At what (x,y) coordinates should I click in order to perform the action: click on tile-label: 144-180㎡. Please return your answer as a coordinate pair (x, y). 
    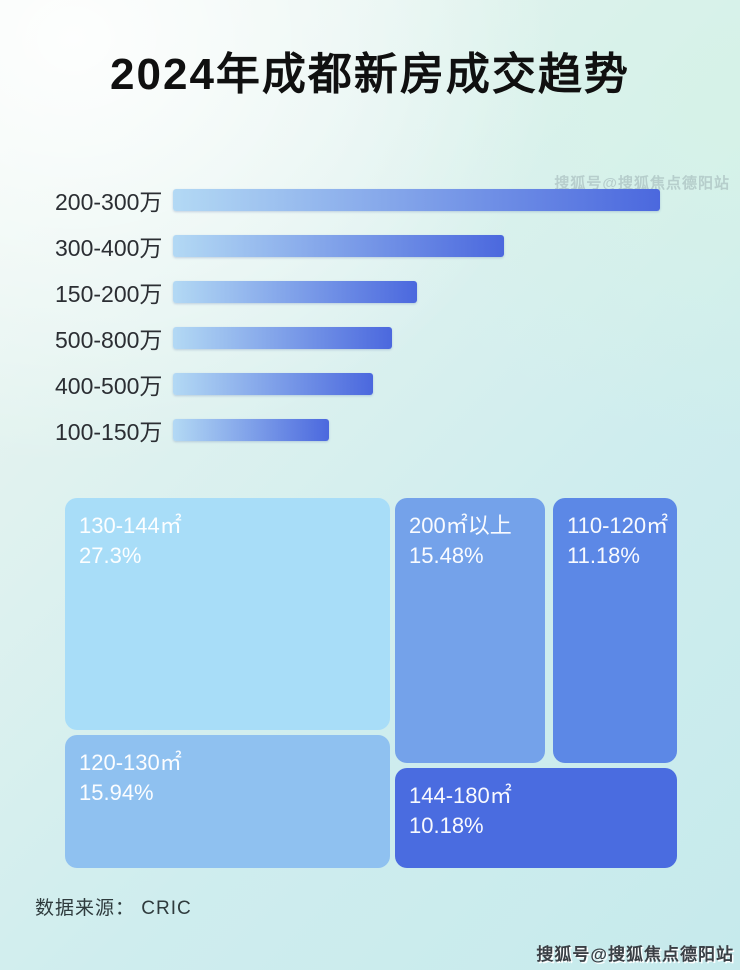
    Looking at the image, I should click on (460, 795).